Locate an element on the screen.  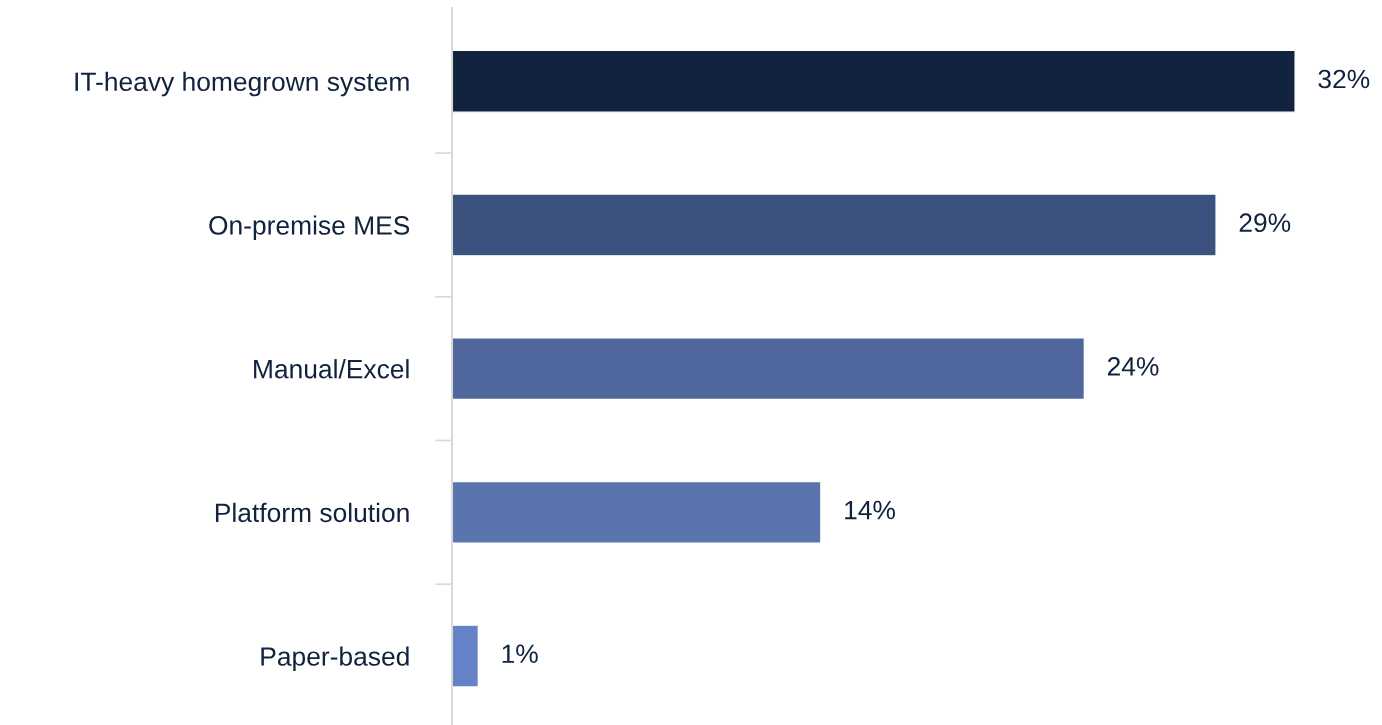
y-tick-label: Manual/Excel is located at coordinates (331, 369).